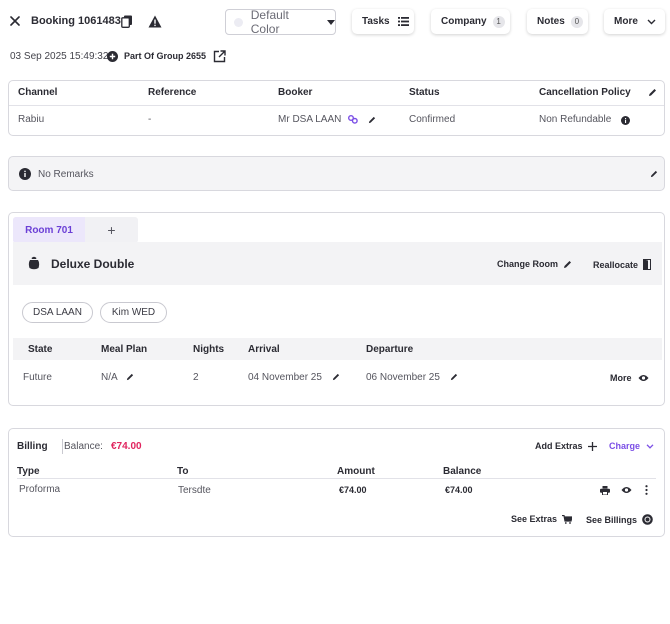 This screenshot has width=670, height=624. I want to click on change-room-label: Change Room, so click(528, 264).